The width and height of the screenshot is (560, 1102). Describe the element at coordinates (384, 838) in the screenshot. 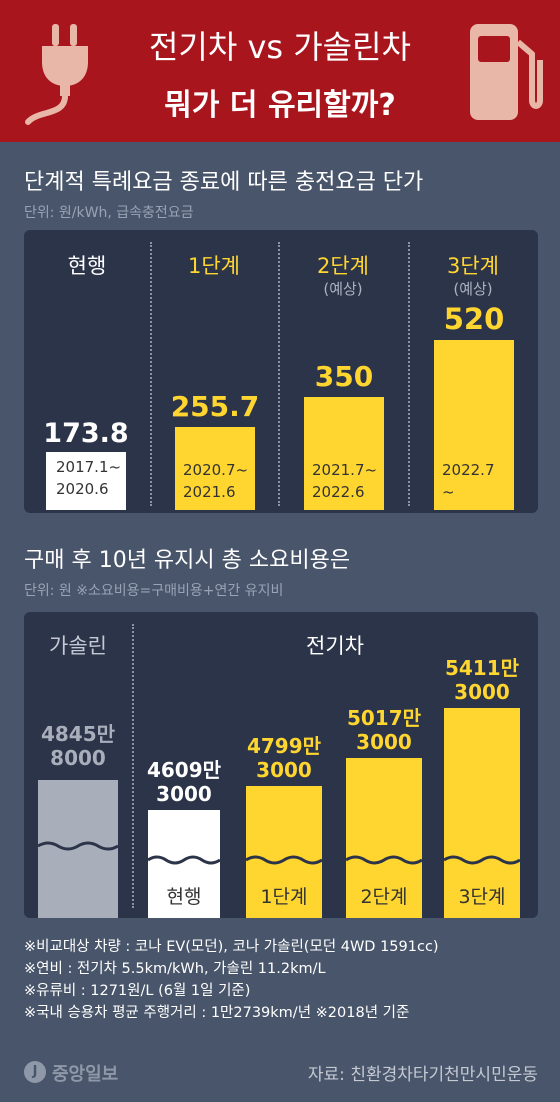

I see `bar-ev-stage2: 2단계` at that location.